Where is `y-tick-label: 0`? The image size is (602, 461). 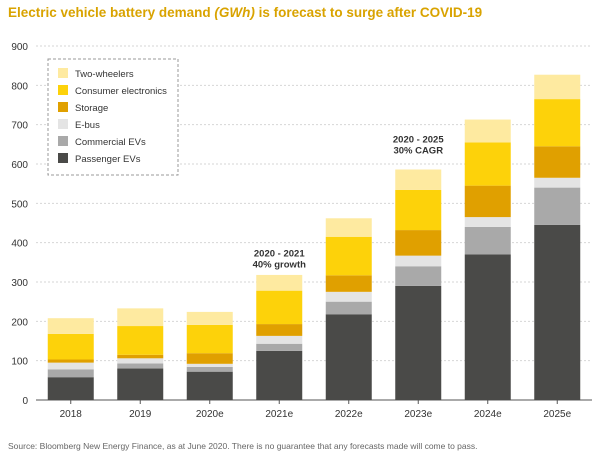 y-tick-label: 0 is located at coordinates (25, 401).